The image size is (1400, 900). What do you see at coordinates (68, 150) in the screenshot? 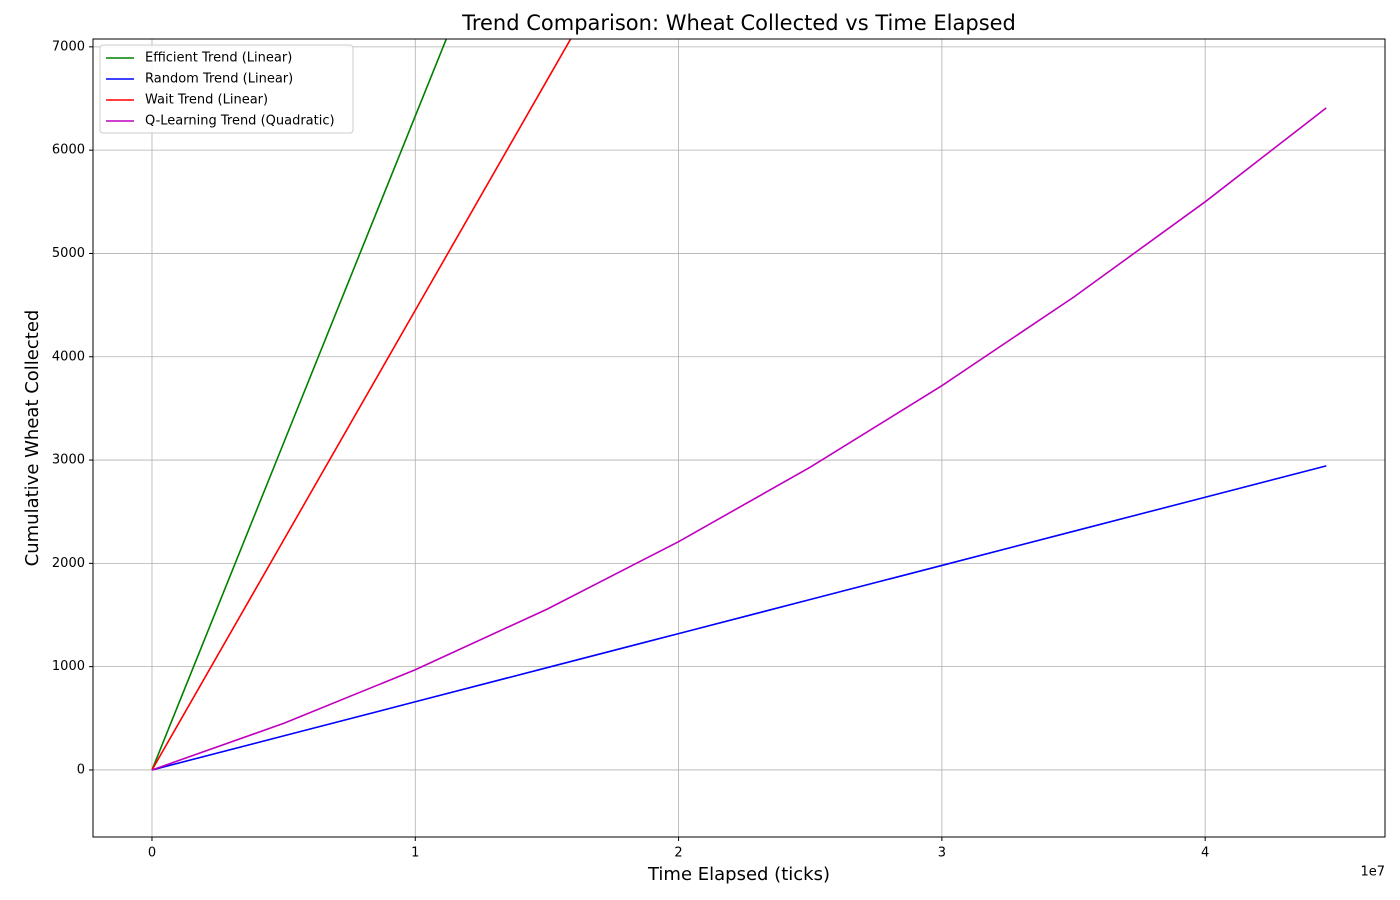
I see `y-tick-label: 6000` at bounding box center [68, 150].